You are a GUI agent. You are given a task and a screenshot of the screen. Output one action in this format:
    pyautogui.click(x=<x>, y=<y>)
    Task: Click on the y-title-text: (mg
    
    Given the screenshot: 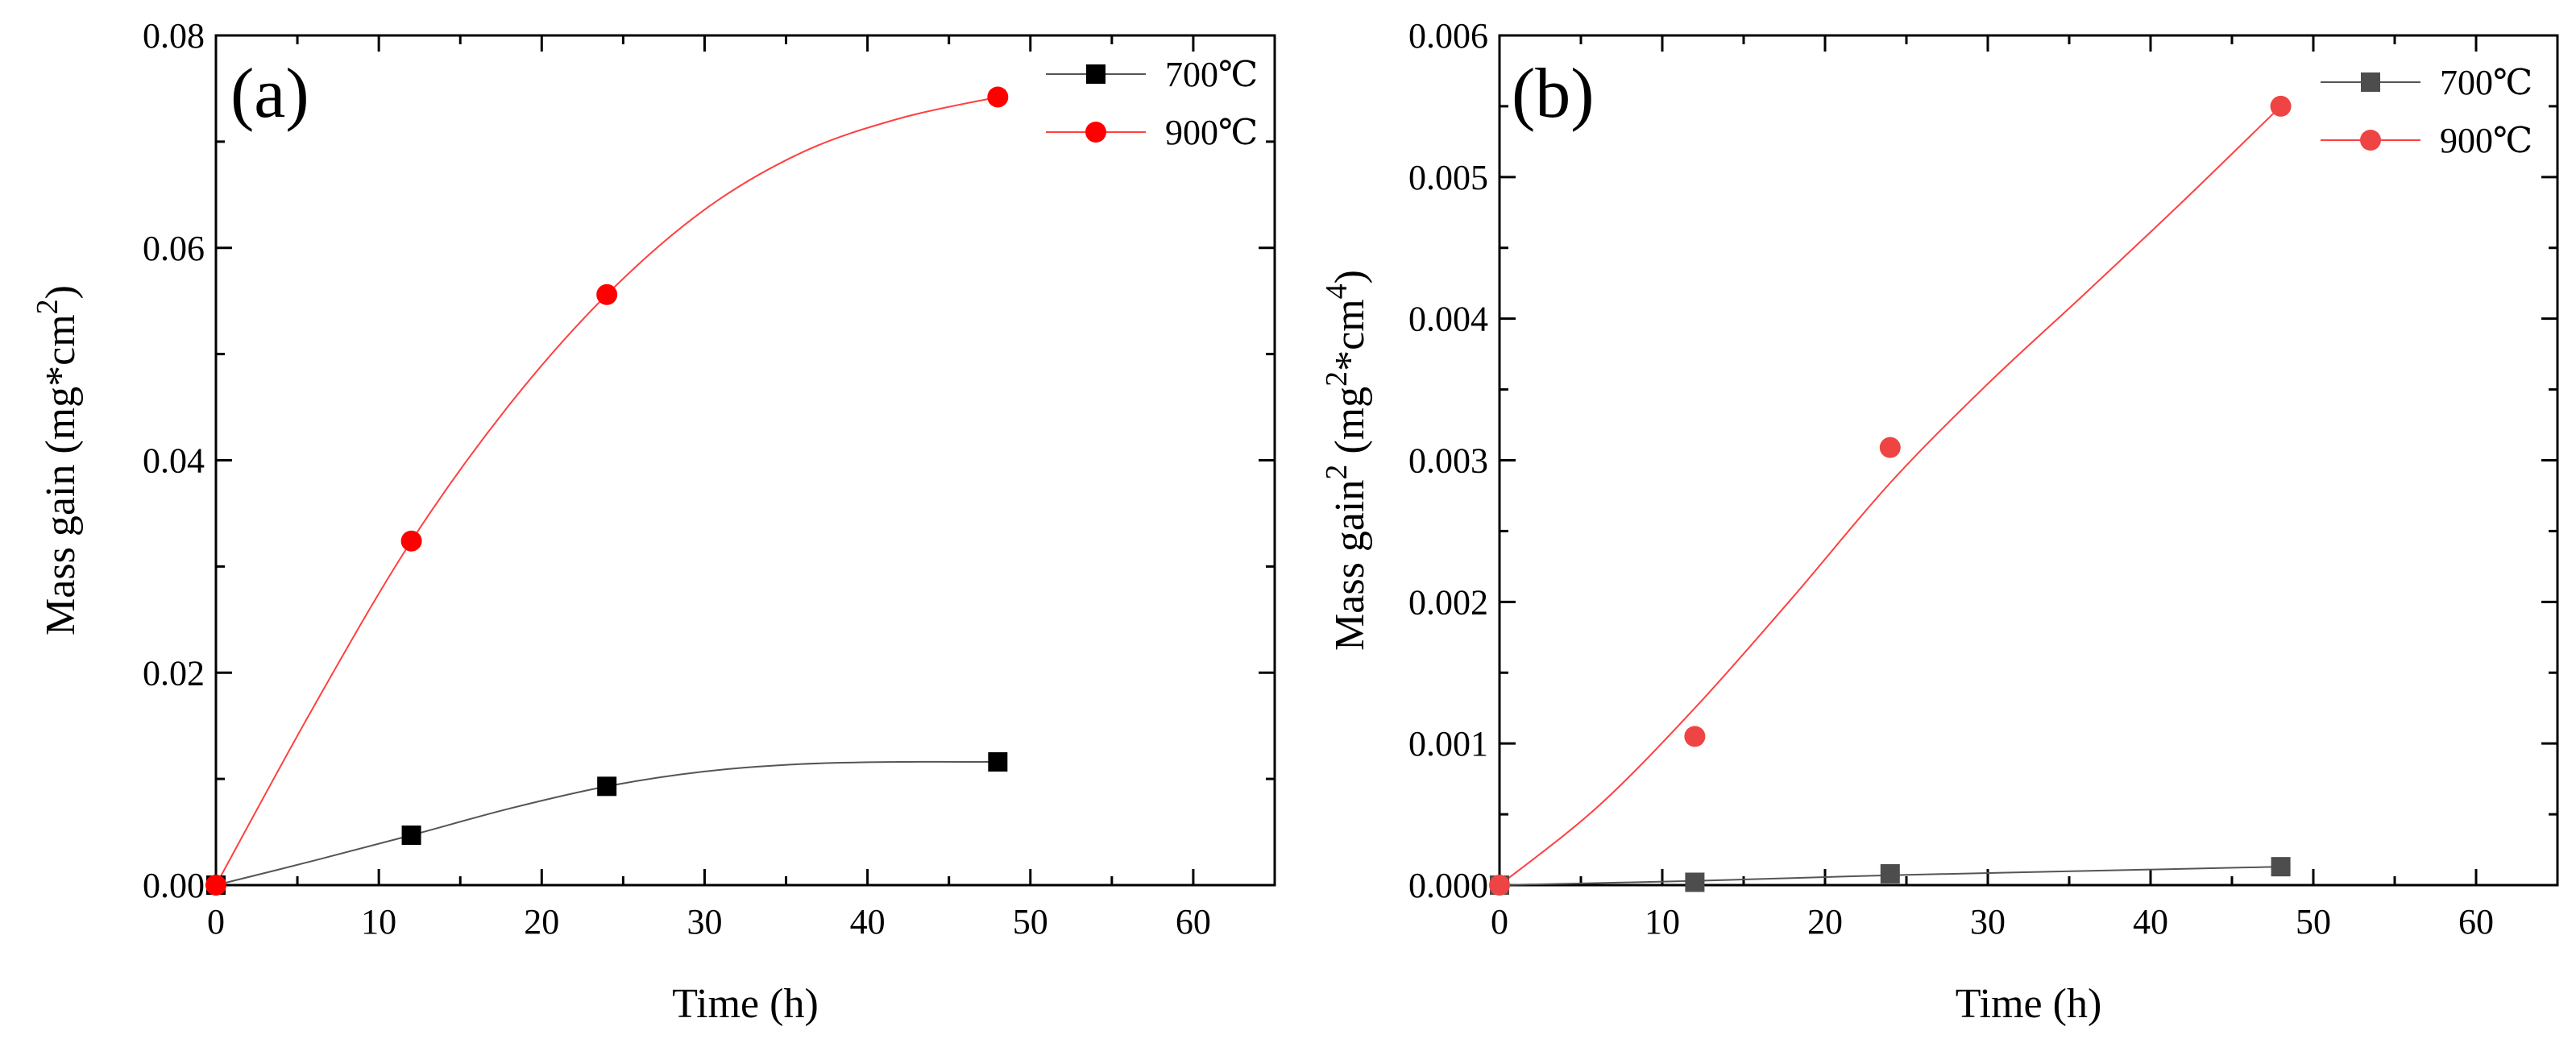 What is the action you would take?
    pyautogui.click(x=1350, y=426)
    